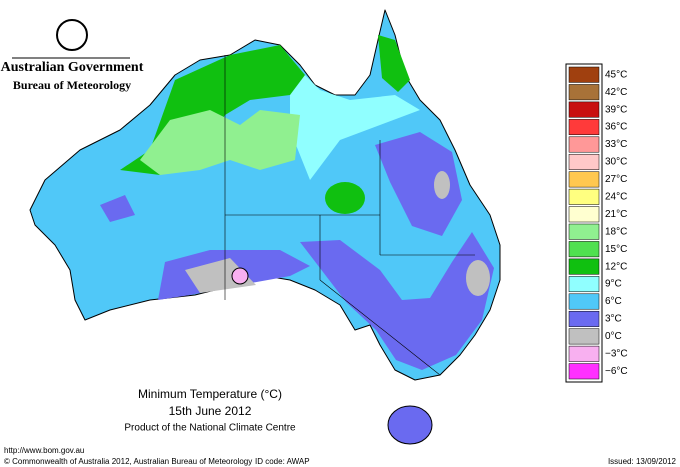 The height and width of the screenshot is (467, 680). Describe the element at coordinates (616, 144) in the screenshot. I see `legend-label: 33°C` at that location.